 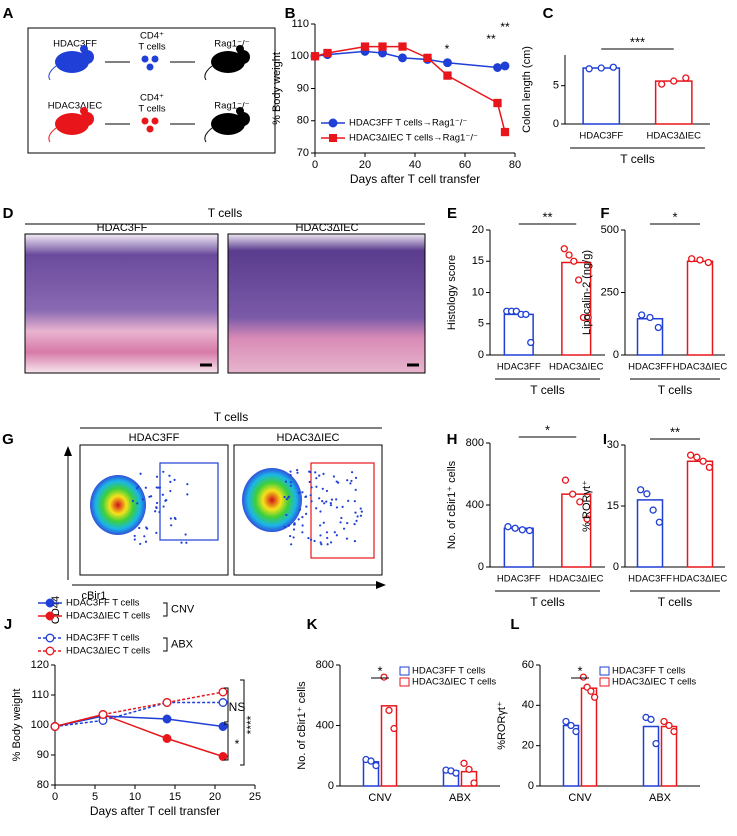 What do you see at coordinates (108, 616) in the screenshot?
I see `legend-label: HDAC3ΔIEC T cells` at bounding box center [108, 616].